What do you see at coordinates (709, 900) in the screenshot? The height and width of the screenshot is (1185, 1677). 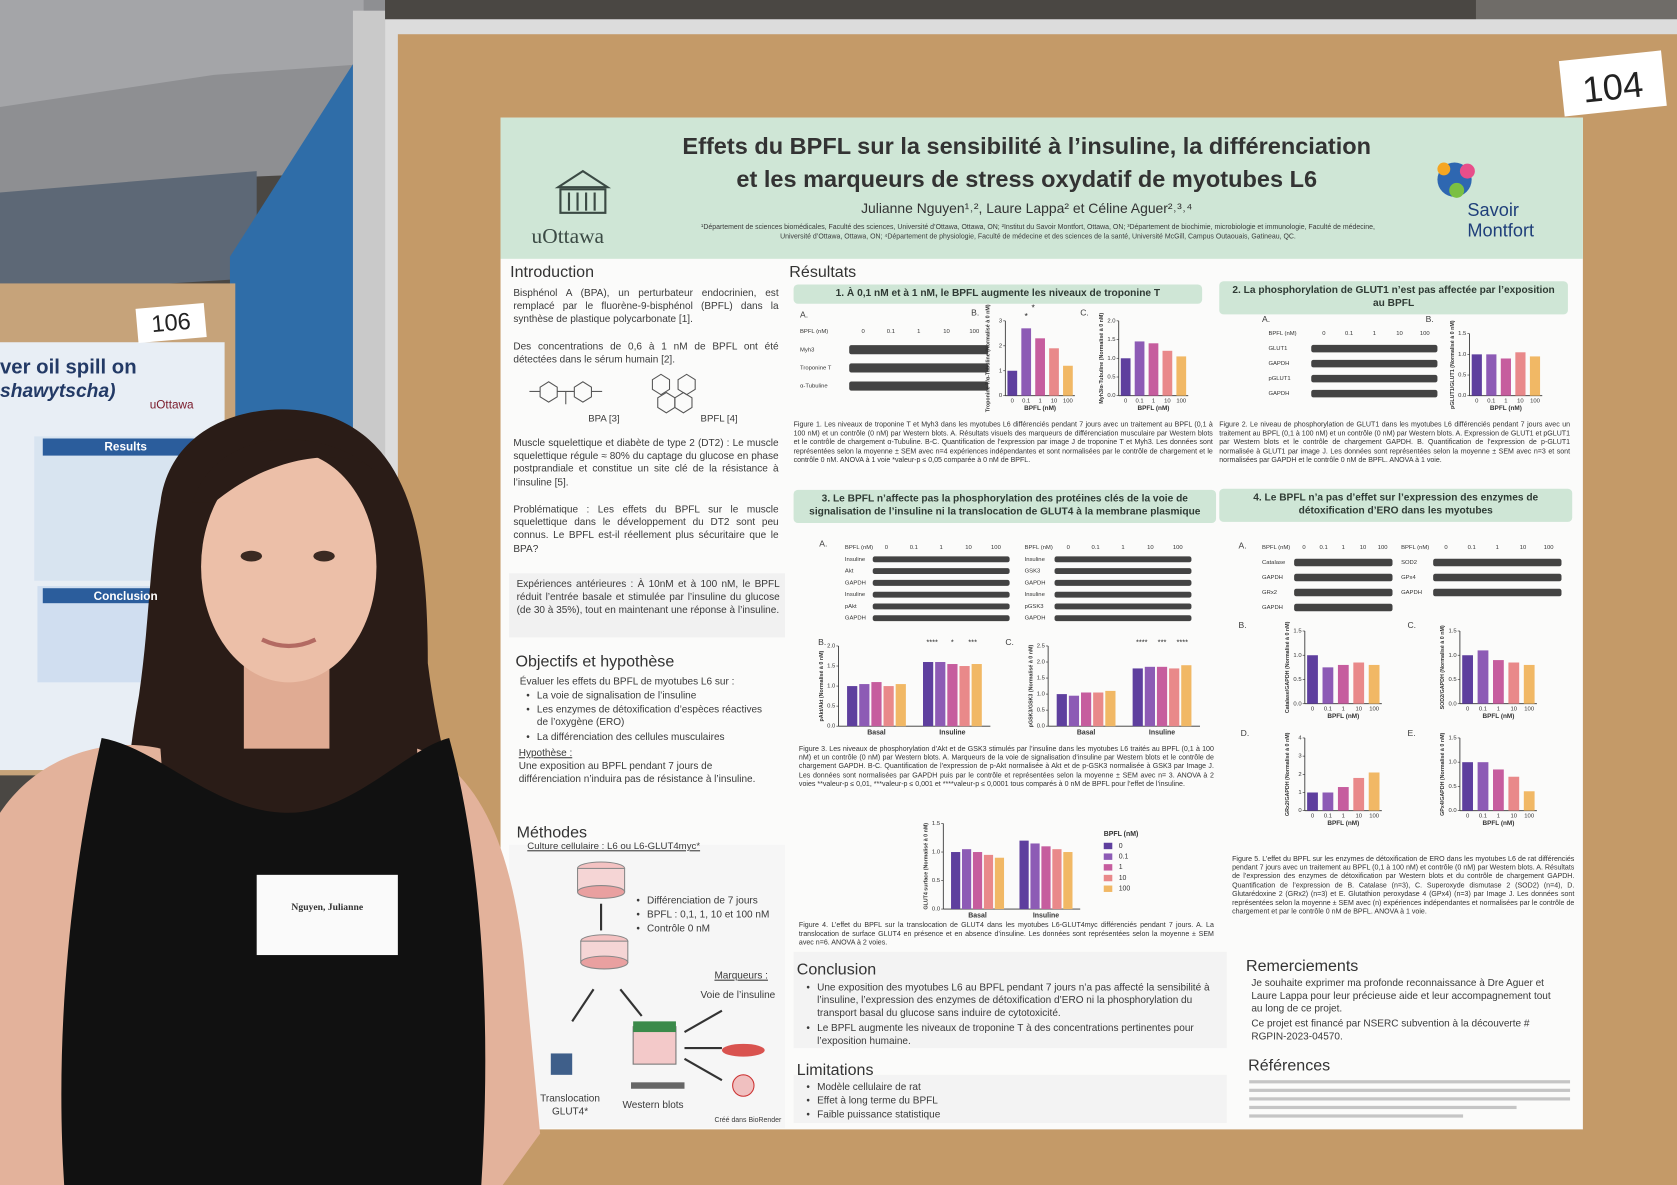 I see `bullet: Différenciation de 7 jours` at bounding box center [709, 900].